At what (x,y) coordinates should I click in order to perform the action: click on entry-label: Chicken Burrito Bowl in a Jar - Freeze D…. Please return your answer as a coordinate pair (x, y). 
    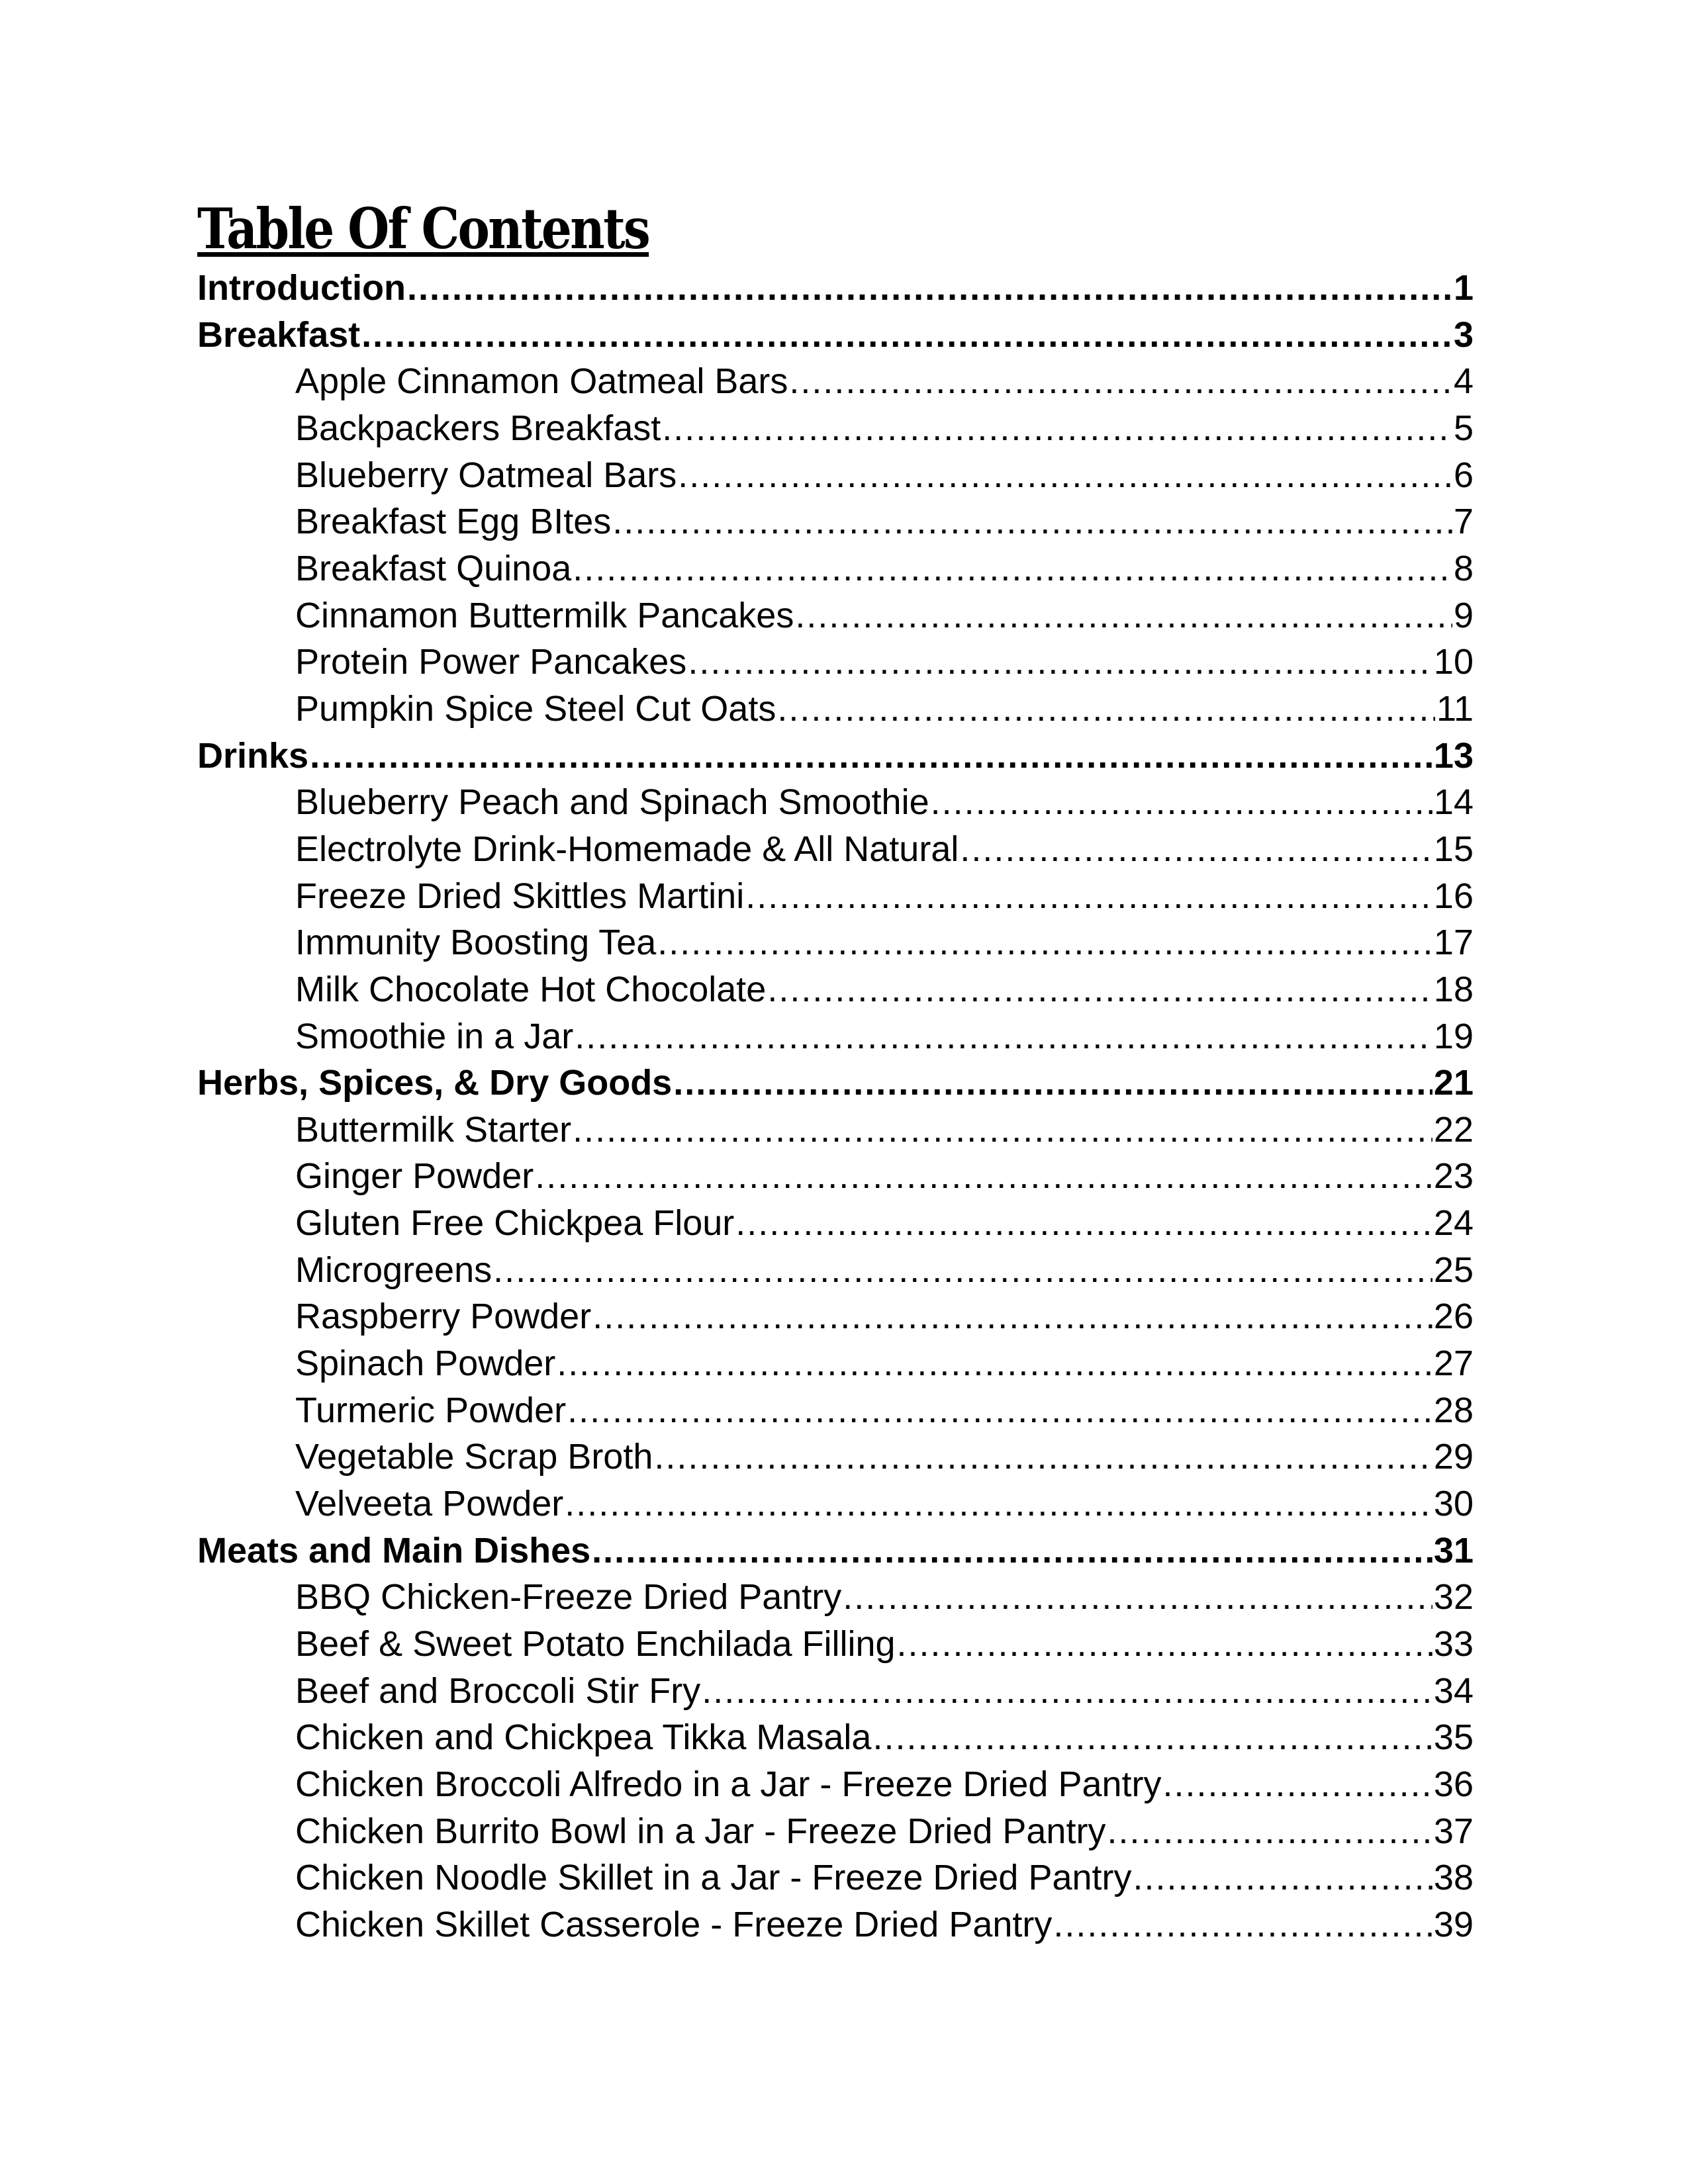
    Looking at the image, I should click on (700, 1831).